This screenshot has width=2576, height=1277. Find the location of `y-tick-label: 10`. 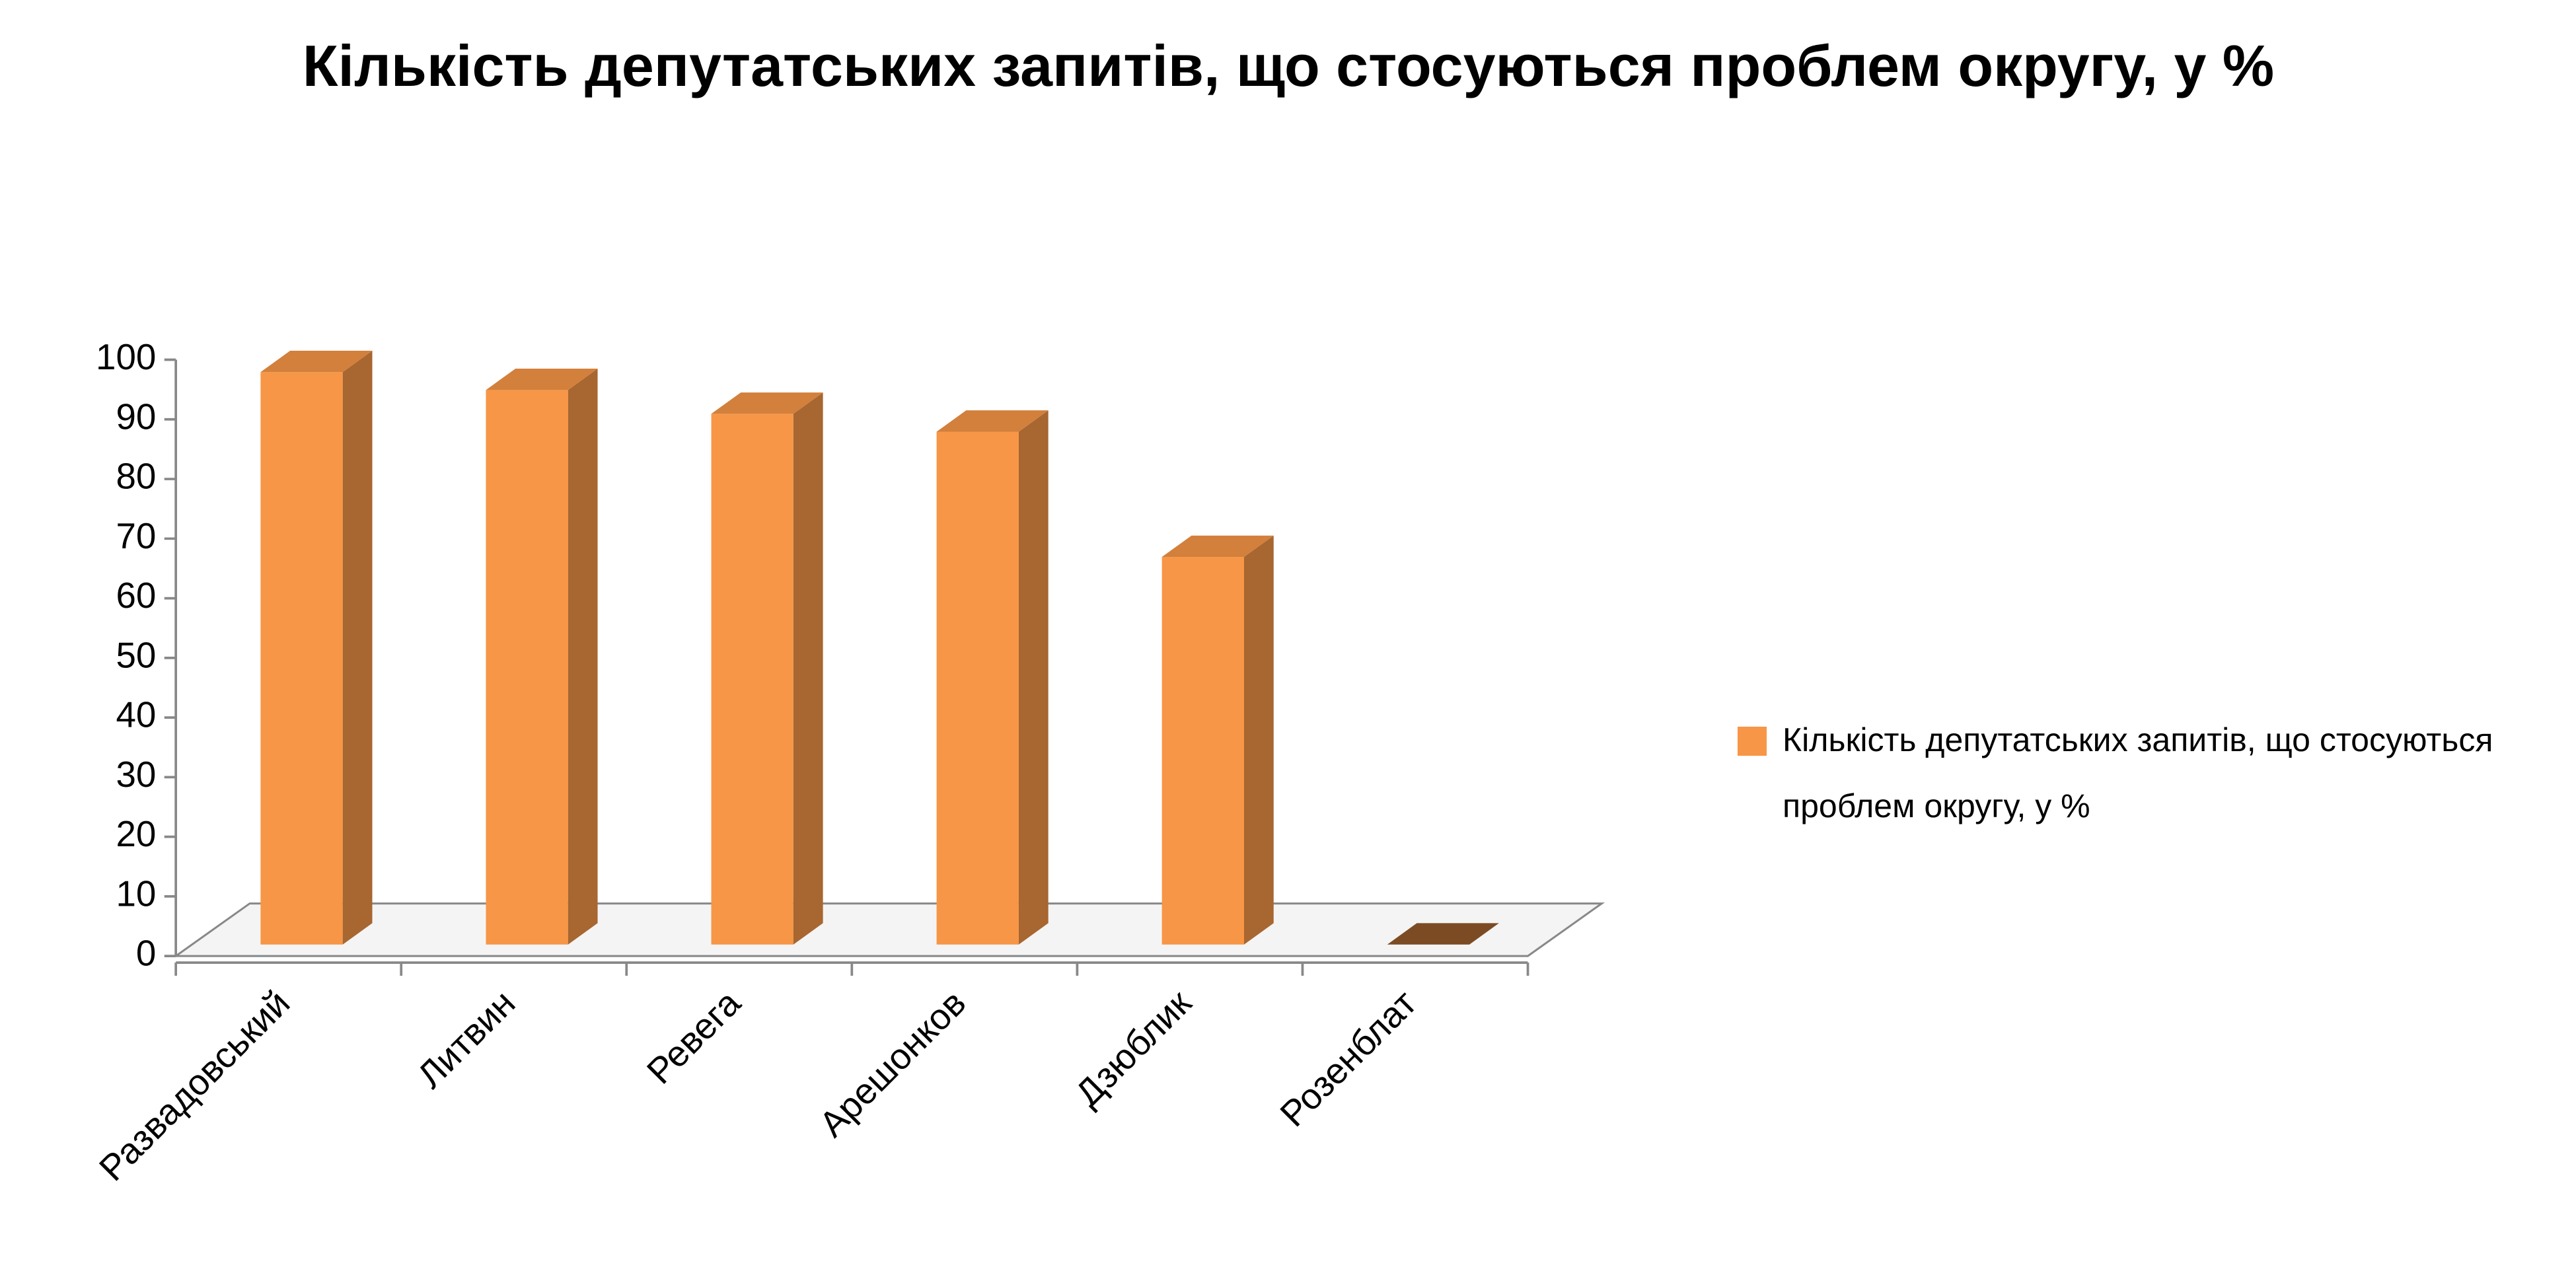

y-tick-label: 10 is located at coordinates (136, 893).